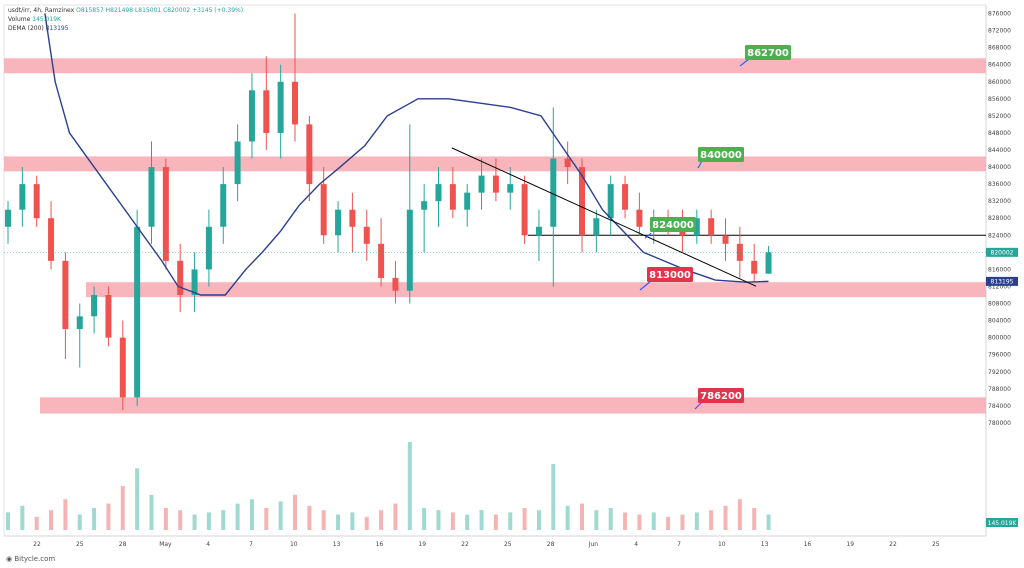 Image resolution: width=1024 pixels, height=568 pixels. Describe the element at coordinates (636, 544) in the screenshot. I see `x-tick-label: 4` at that location.